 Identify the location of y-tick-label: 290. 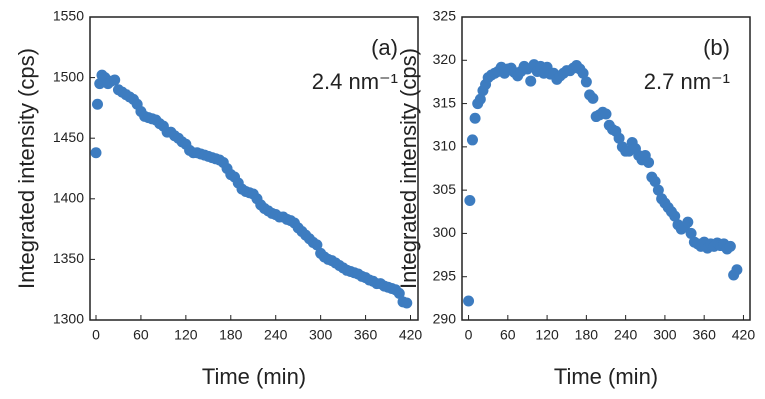
(445, 319).